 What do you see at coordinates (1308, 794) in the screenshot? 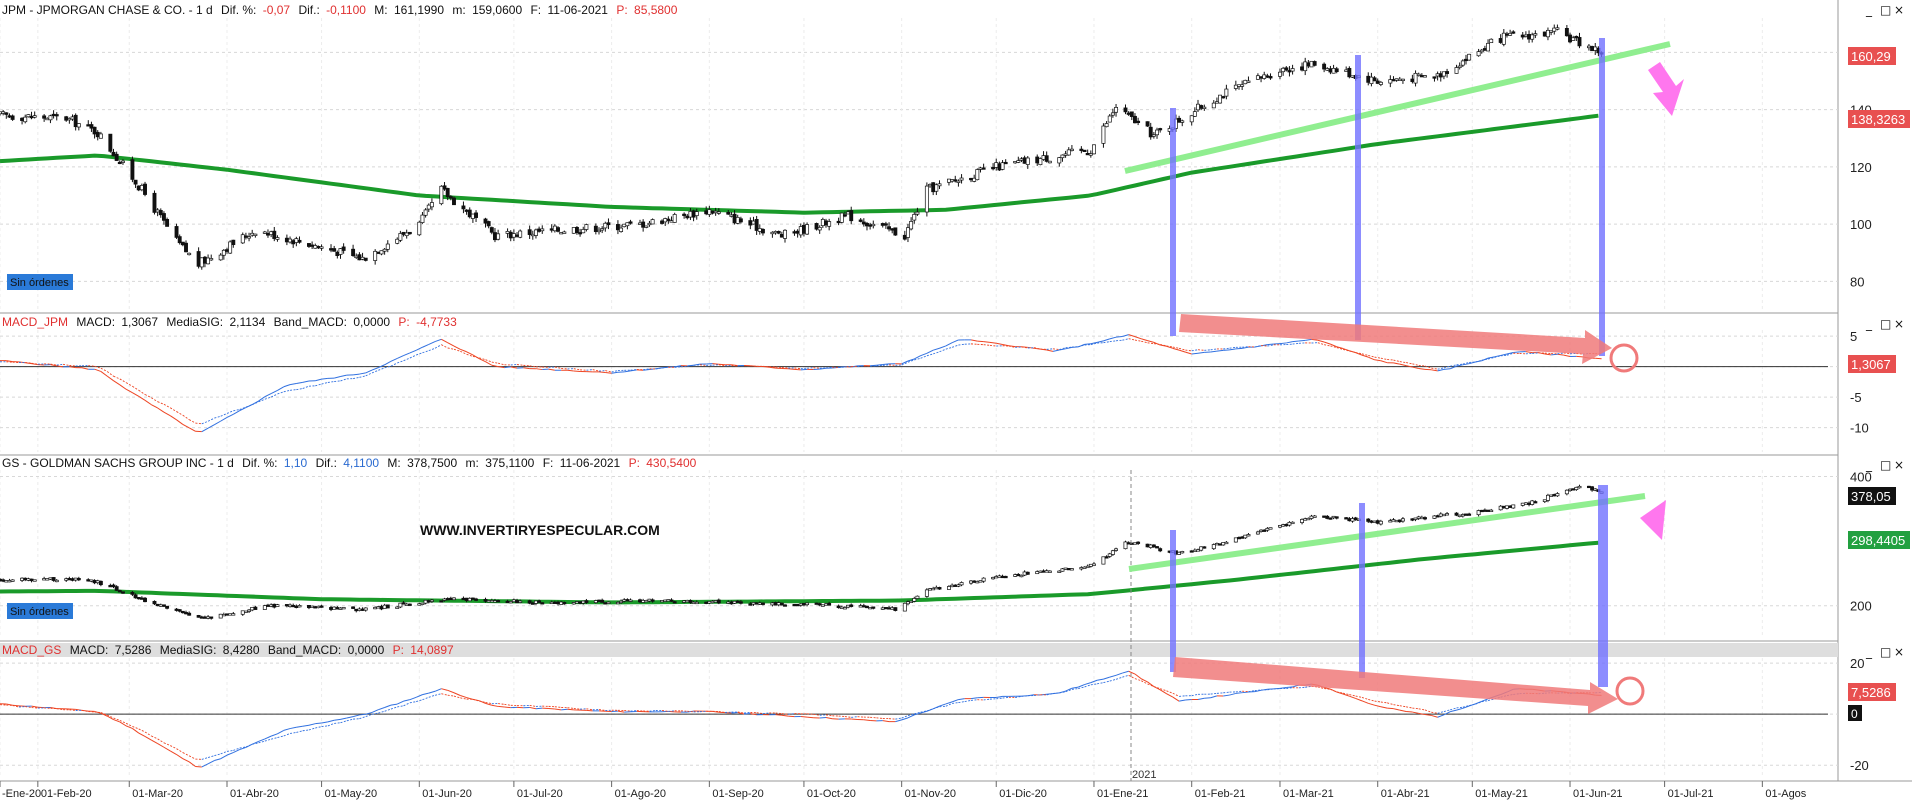
I see `x-tick-label: 01-Mar-21` at bounding box center [1308, 794].